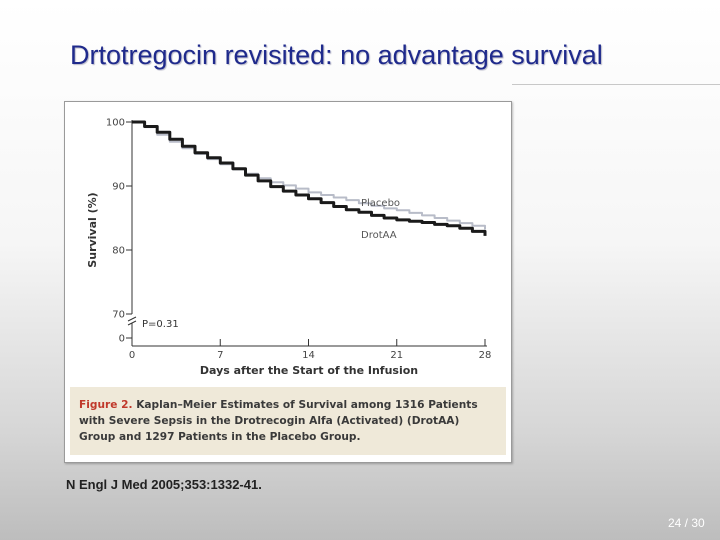  I want to click on x-tick-label: 21, so click(396, 355).